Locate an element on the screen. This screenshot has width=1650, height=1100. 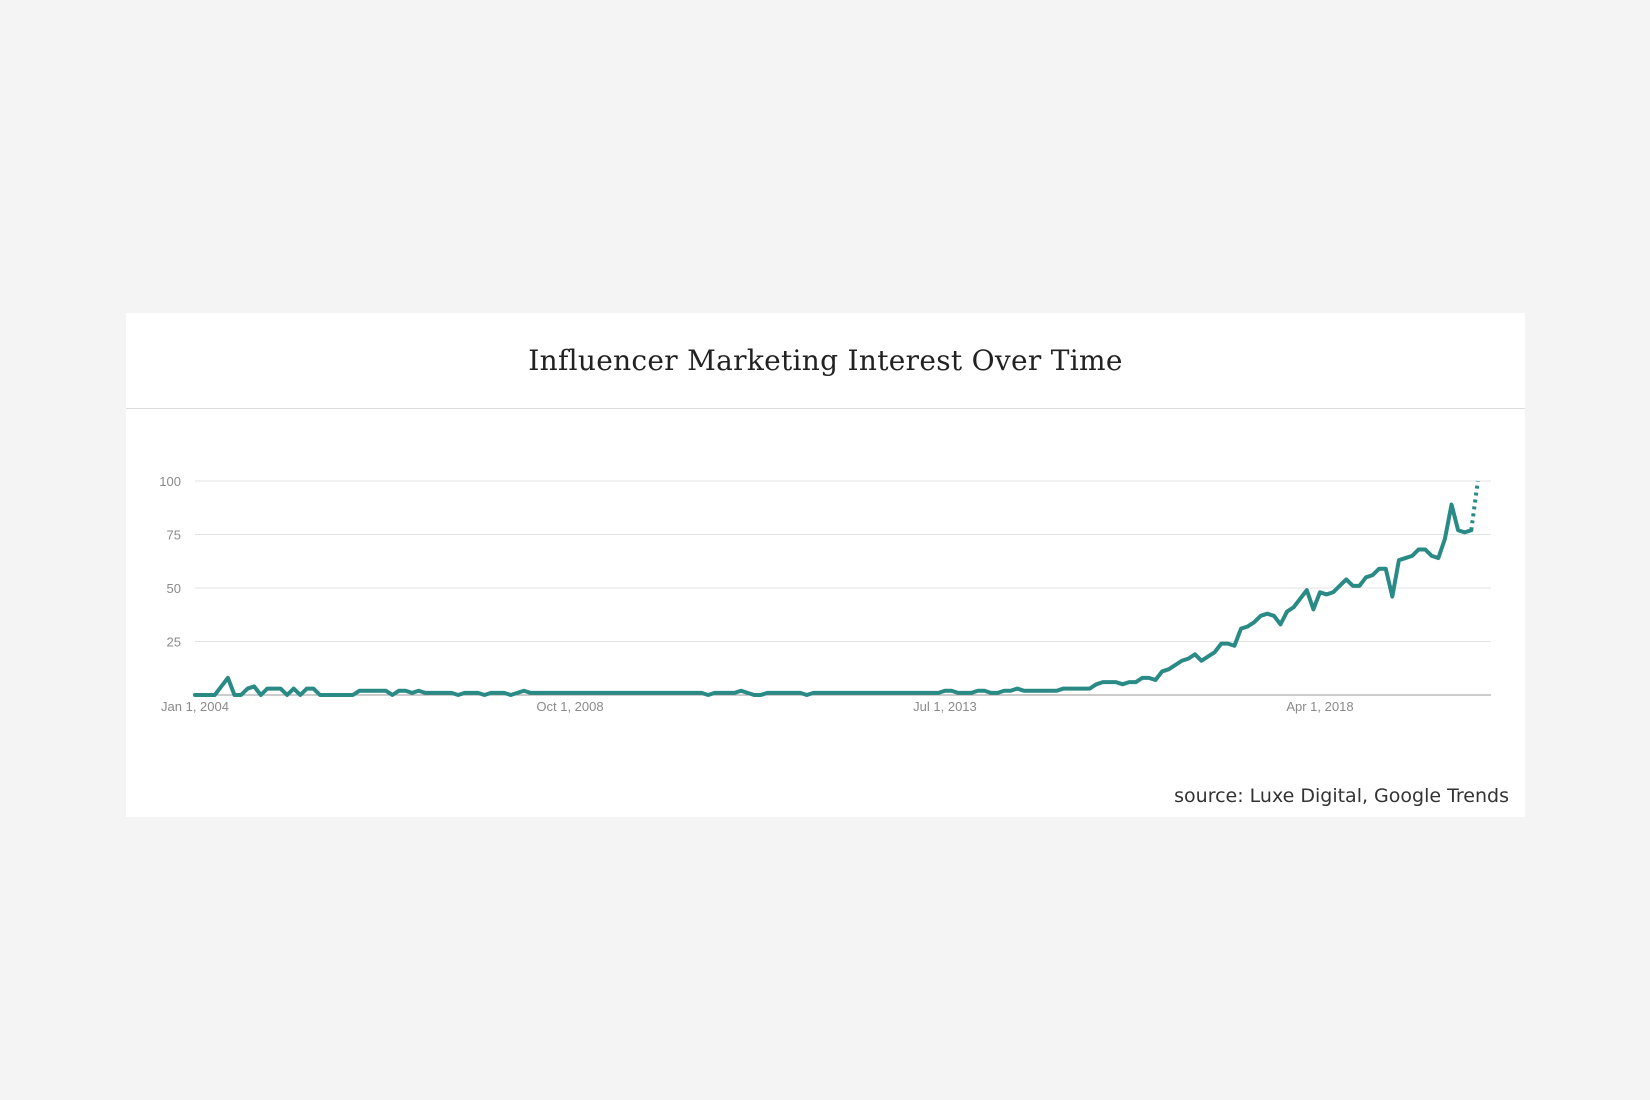
source-note: source: Luxe Digital, Google Trends is located at coordinates (1341, 796).